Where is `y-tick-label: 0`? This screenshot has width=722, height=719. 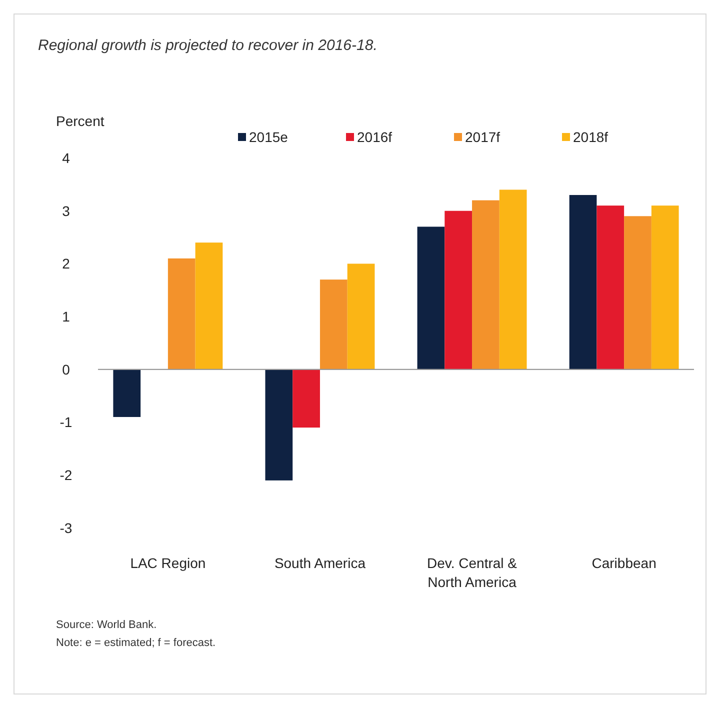 y-tick-label: 0 is located at coordinates (66, 369).